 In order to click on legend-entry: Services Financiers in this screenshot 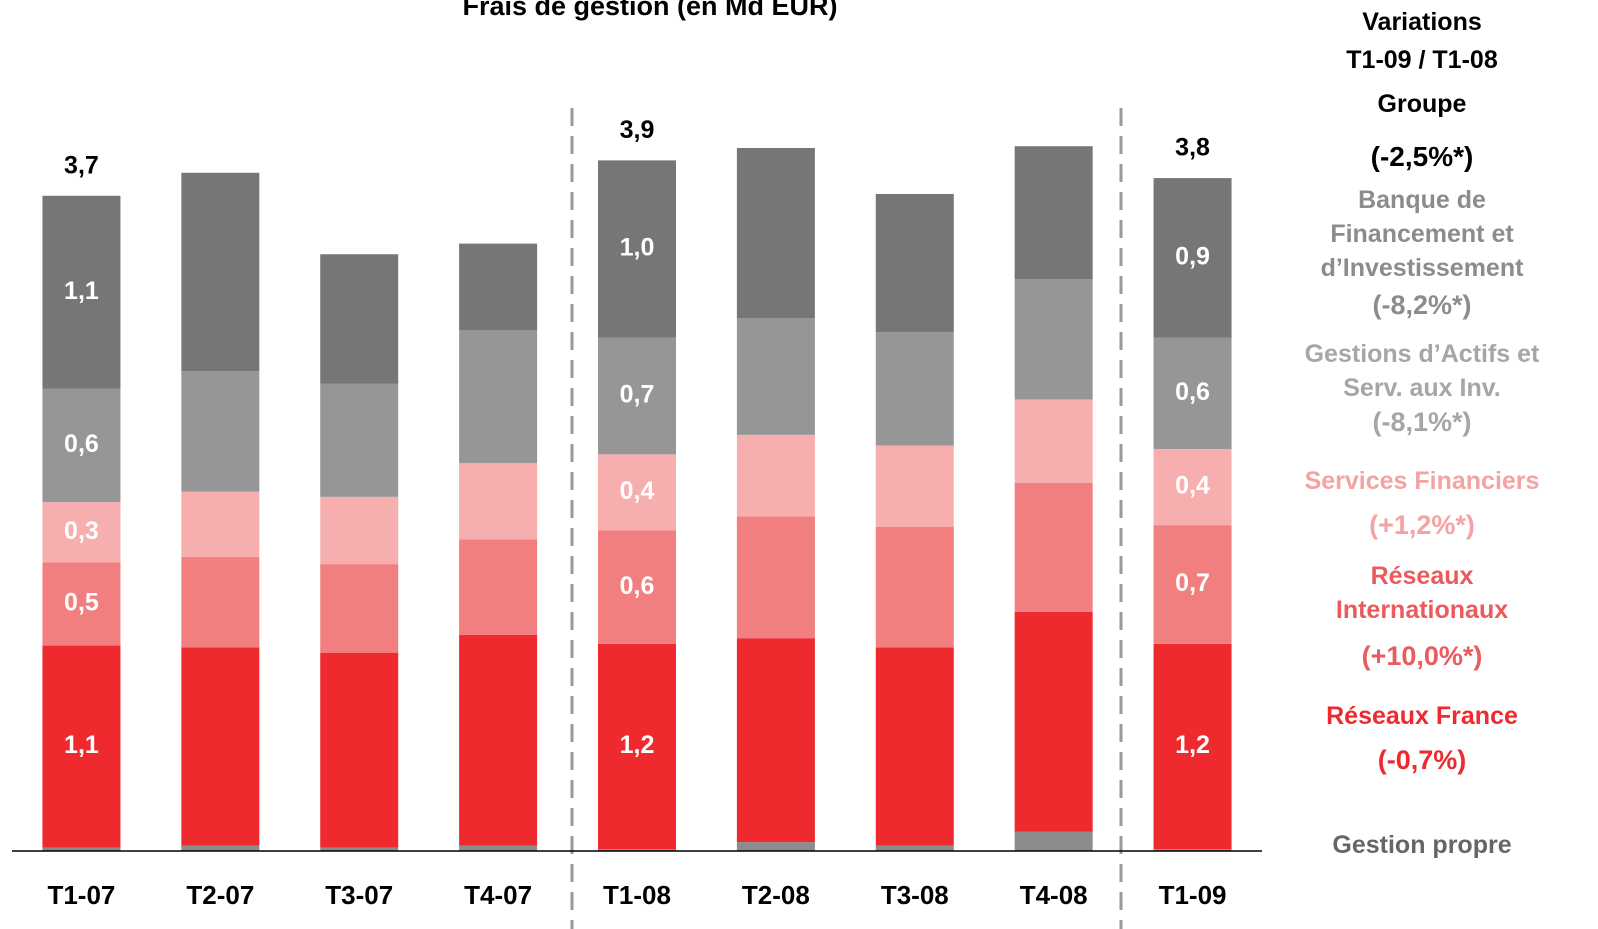, I will do `click(1422, 481)`.